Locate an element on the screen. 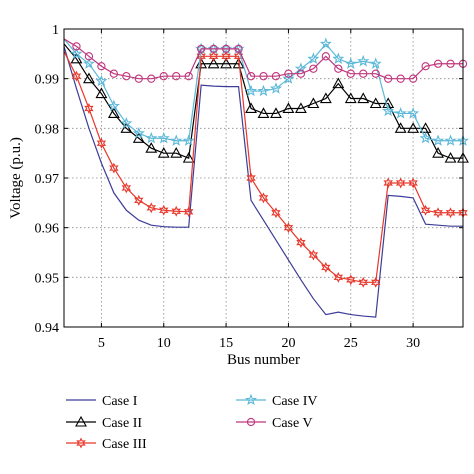  legend-label: Case II is located at coordinates (122, 423).